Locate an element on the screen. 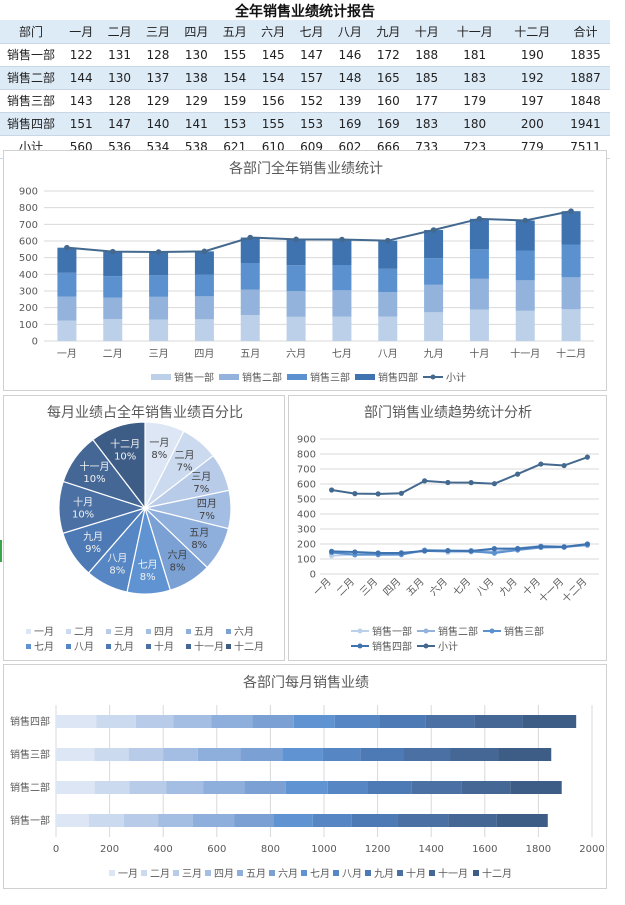  slice-label: 六月 is located at coordinates (178, 556).